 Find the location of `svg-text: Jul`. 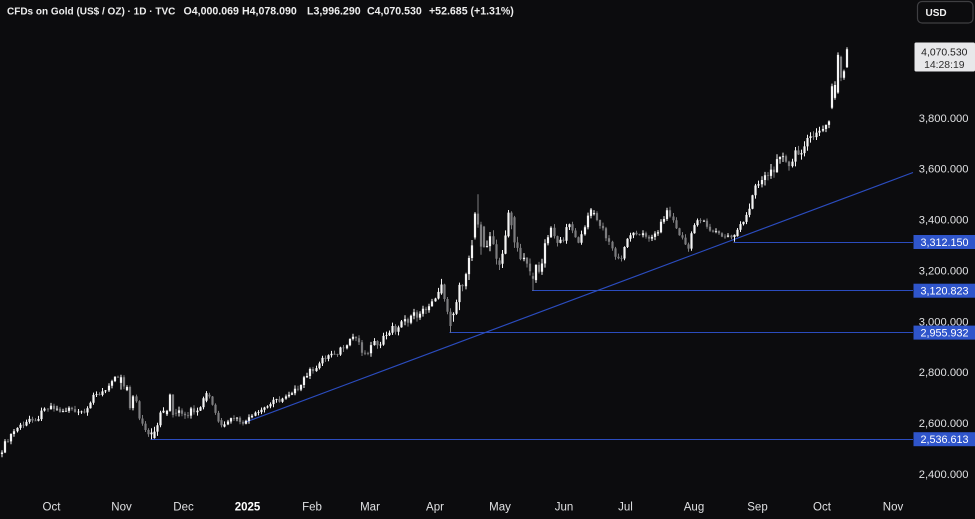

svg-text: Jul is located at coordinates (625, 508).